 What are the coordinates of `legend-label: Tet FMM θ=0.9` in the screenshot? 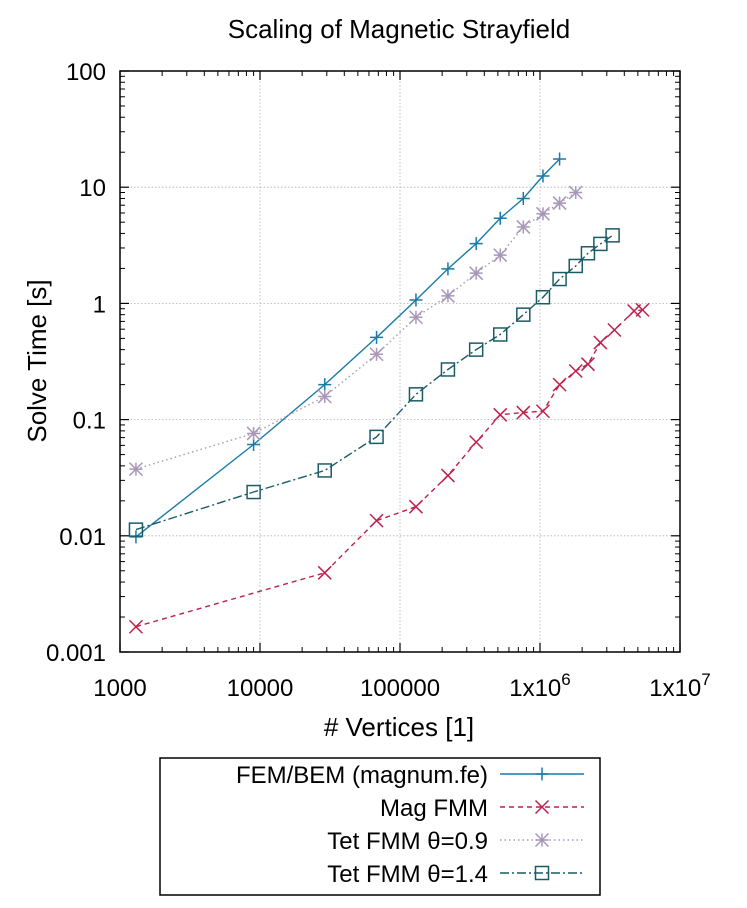 It's located at (407, 841).